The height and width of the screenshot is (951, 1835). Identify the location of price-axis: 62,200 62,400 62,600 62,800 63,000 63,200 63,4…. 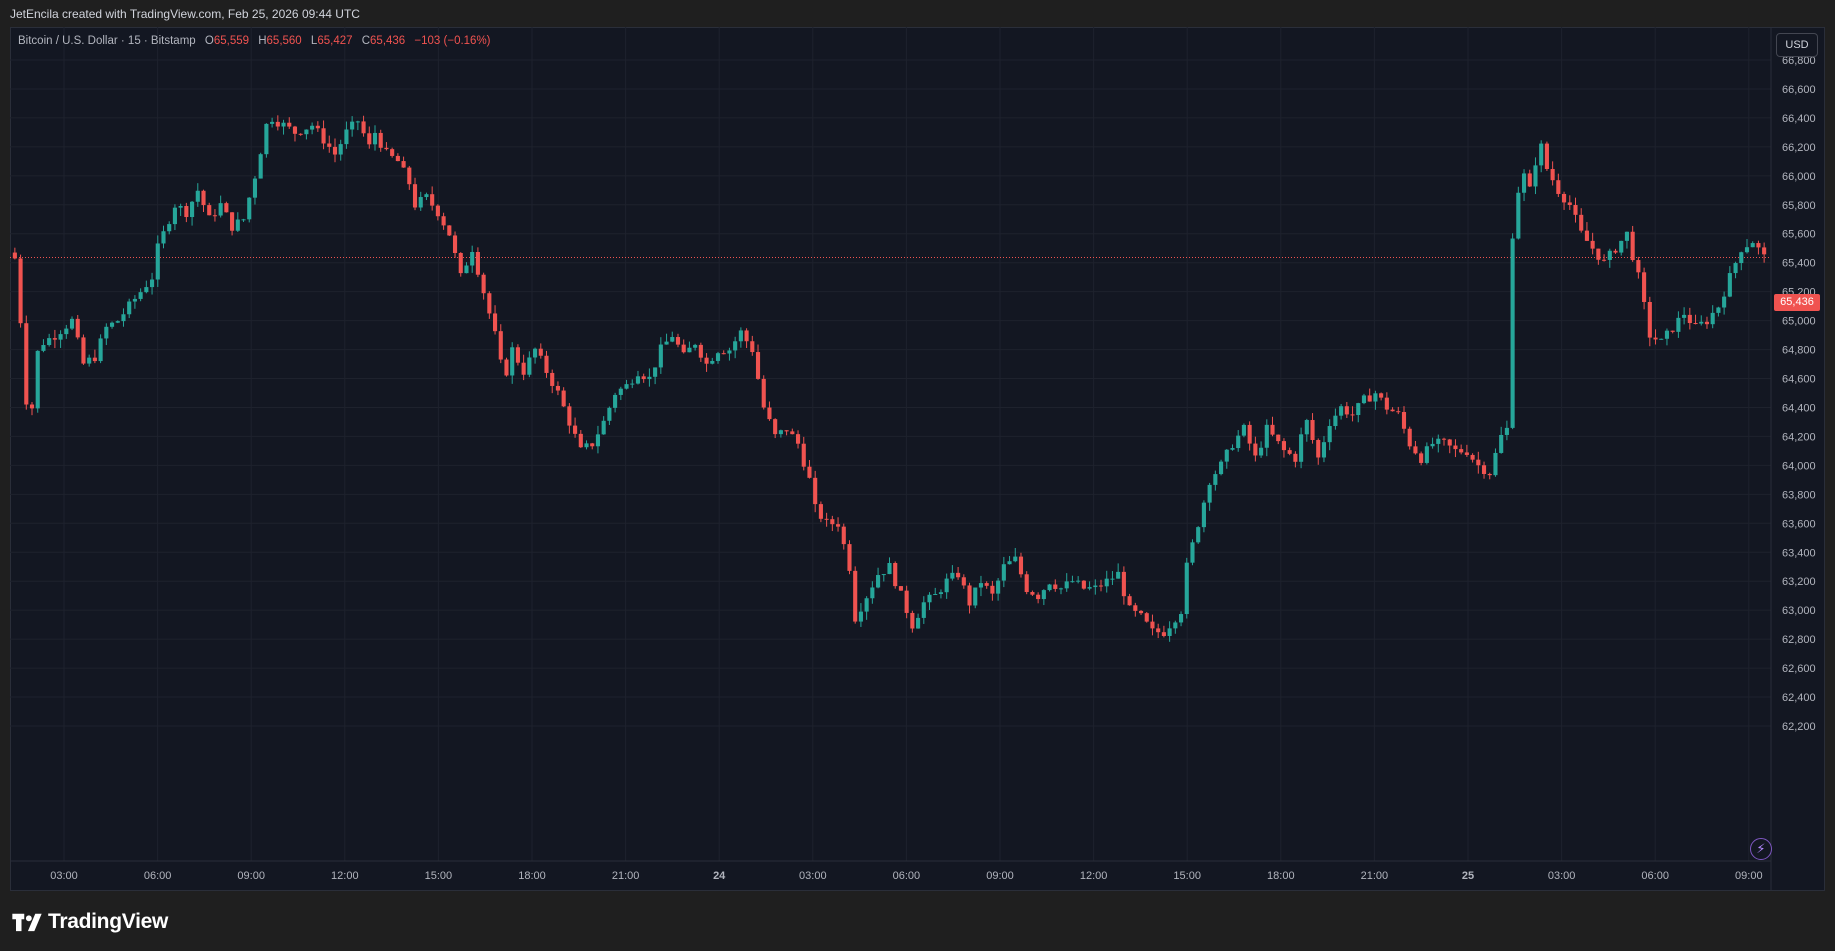
(1799, 394).